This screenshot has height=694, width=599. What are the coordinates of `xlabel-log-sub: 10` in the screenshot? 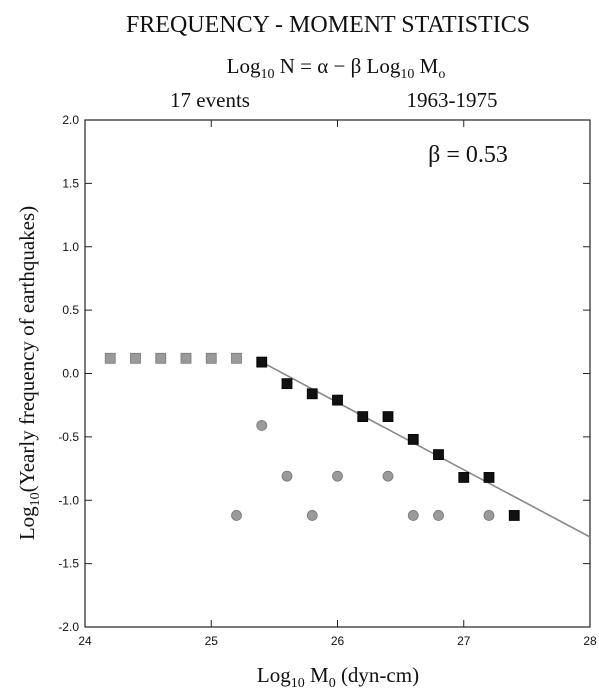 It's located at (298, 683).